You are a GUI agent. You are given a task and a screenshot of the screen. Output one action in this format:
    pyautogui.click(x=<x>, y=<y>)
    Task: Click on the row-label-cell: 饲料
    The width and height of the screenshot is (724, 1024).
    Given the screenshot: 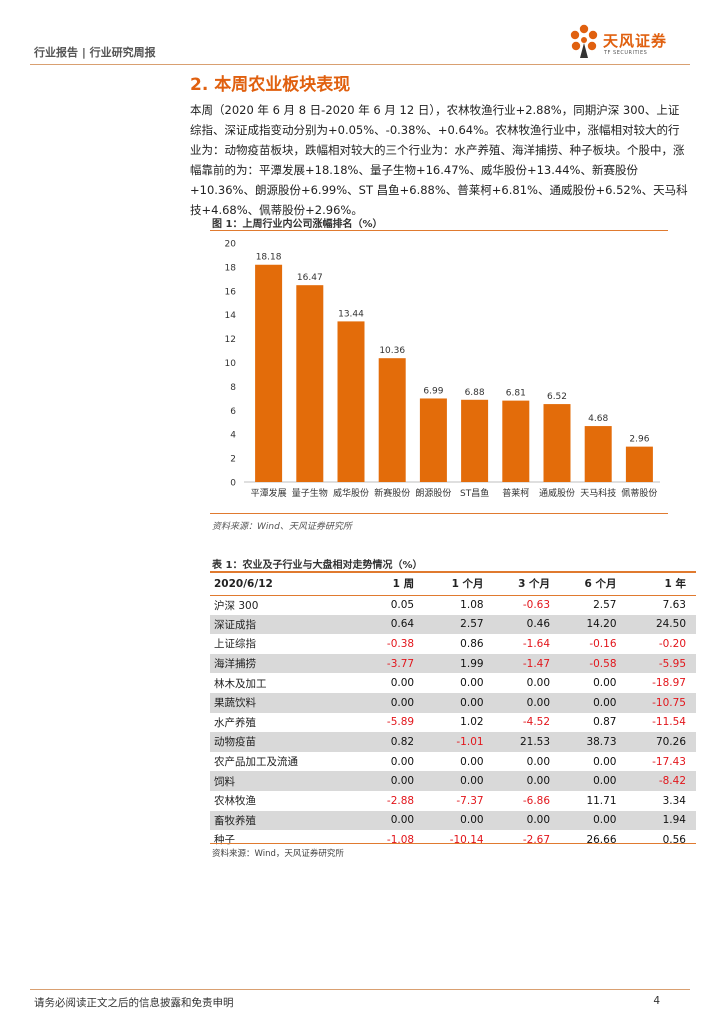 What is the action you would take?
    pyautogui.click(x=288, y=781)
    